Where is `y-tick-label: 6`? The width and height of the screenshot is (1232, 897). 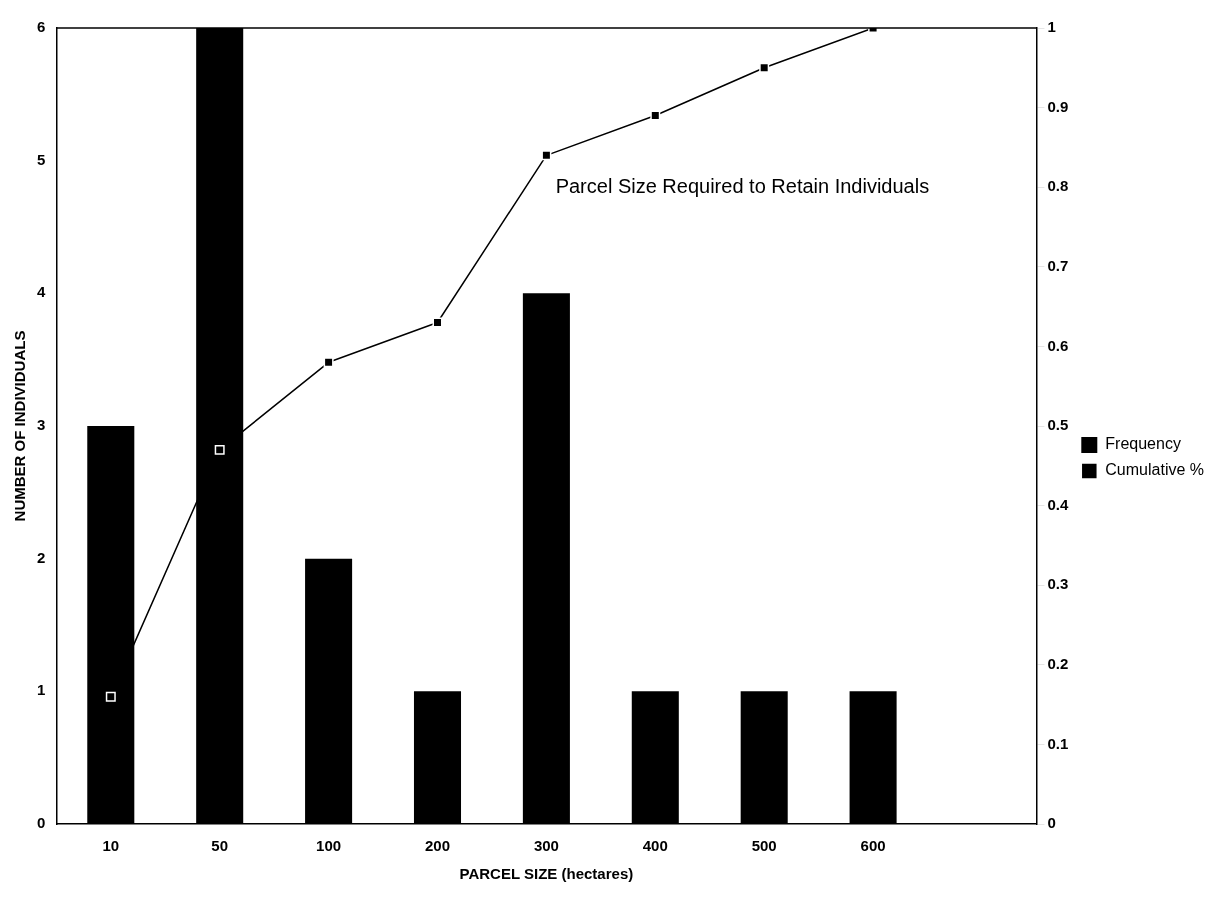 y-tick-label: 6 is located at coordinates (41, 27).